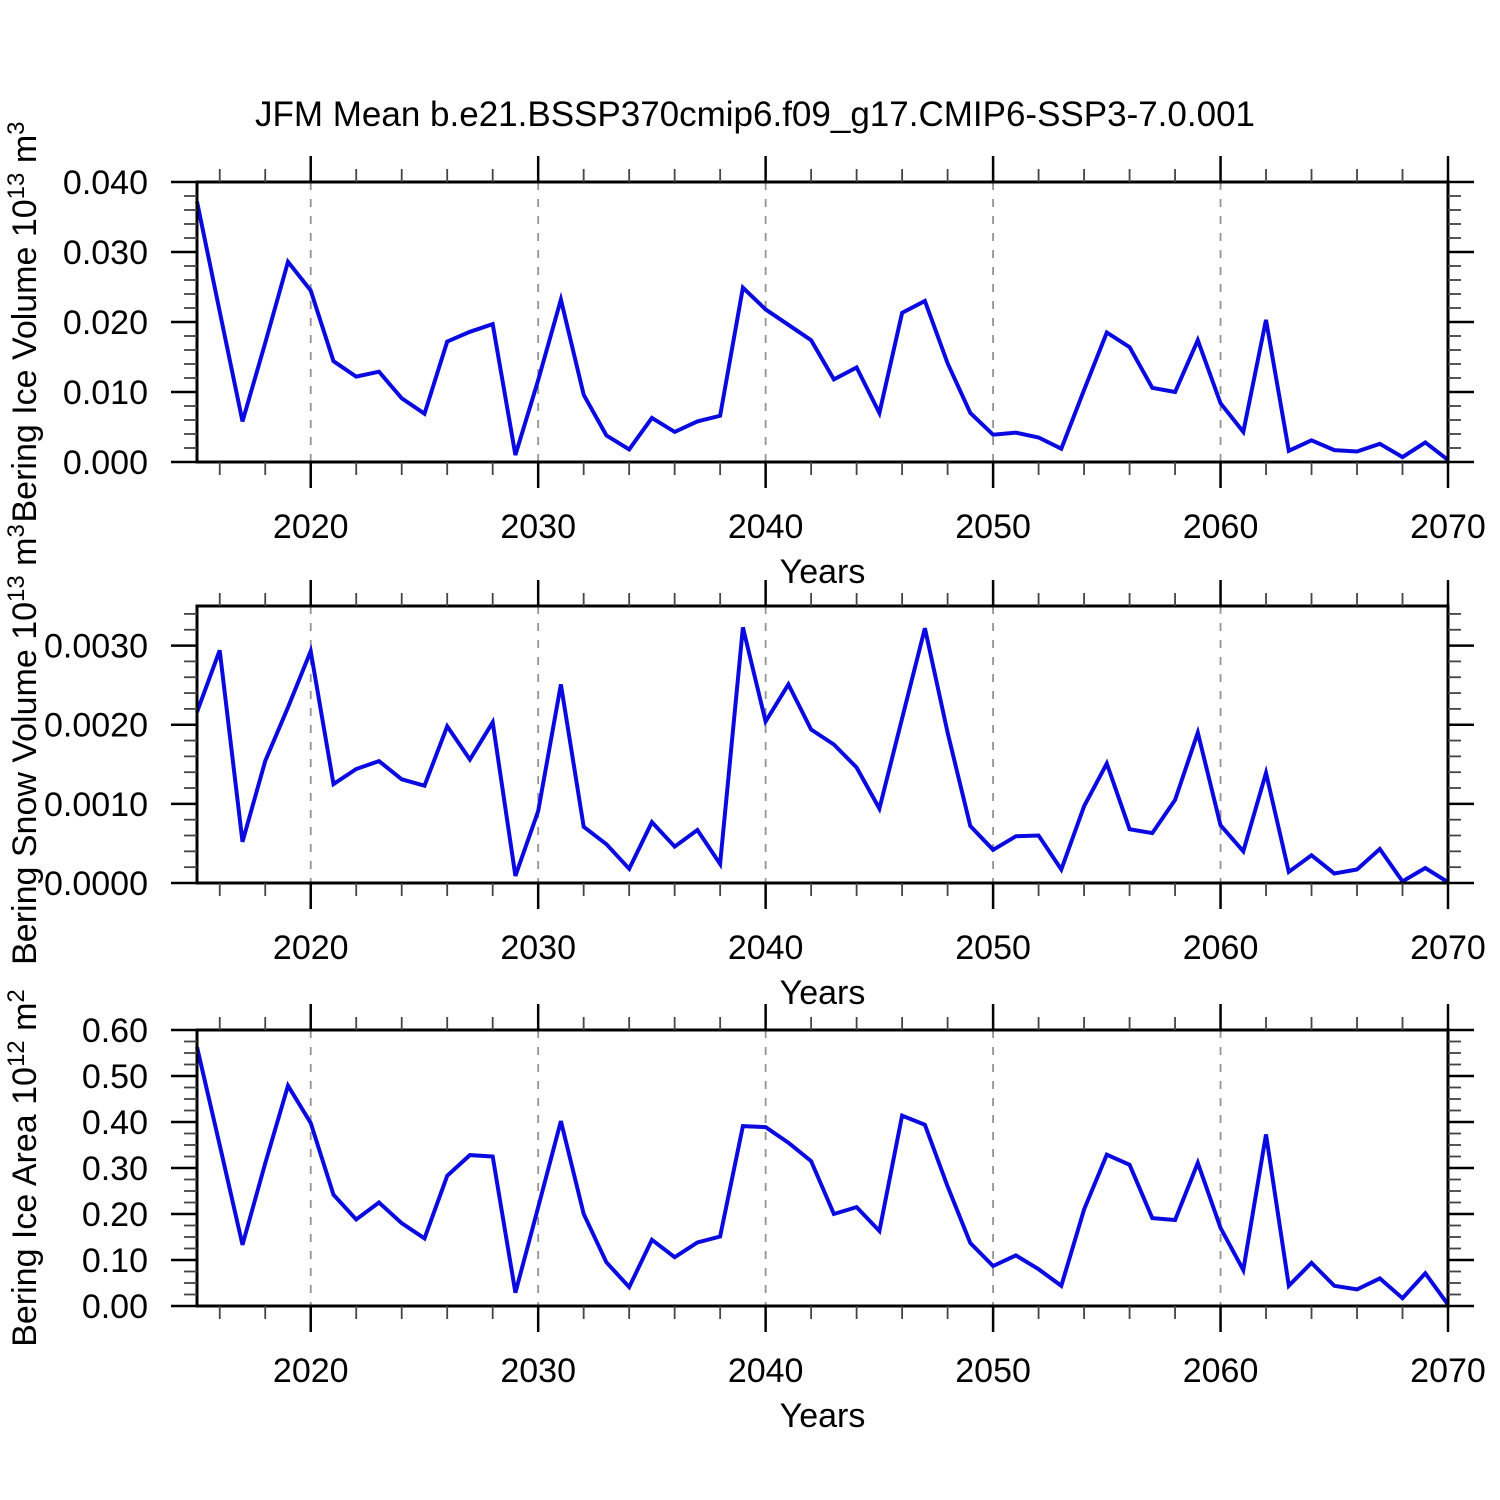  Describe the element at coordinates (115, 1031) in the screenshot. I see `y-tick-label: 0.60` at that location.